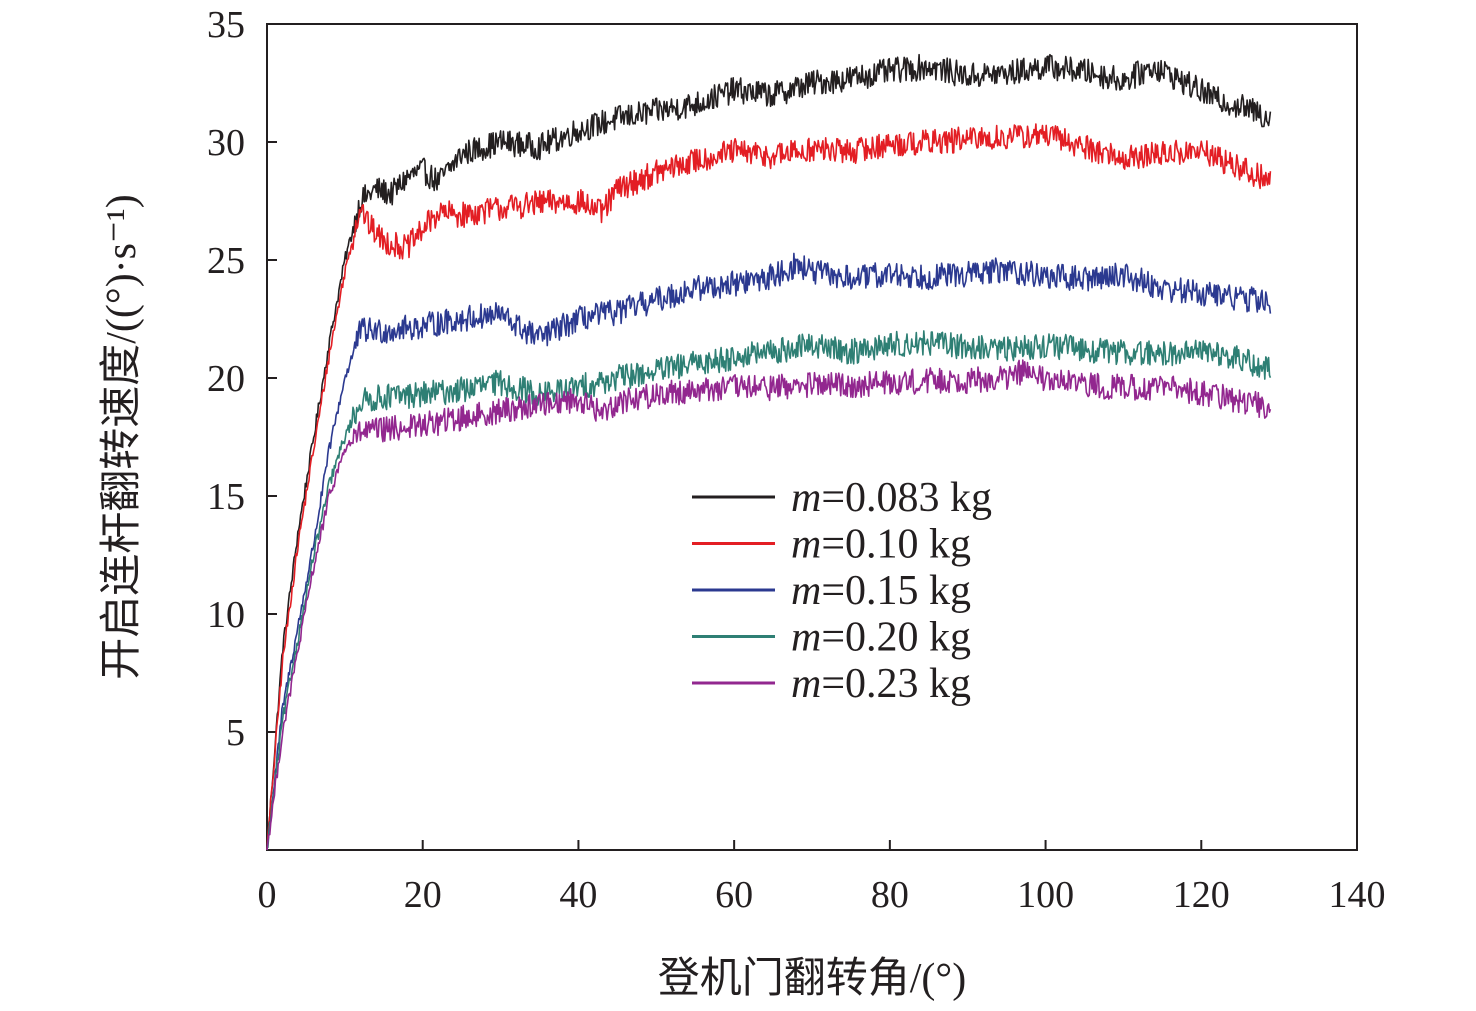 Image resolution: width=1476 pixels, height=1011 pixels. I want to click on x-tick-label: 40, so click(578, 895).